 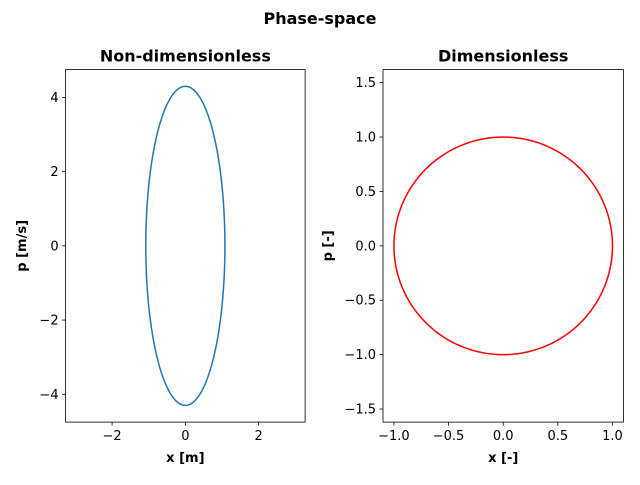 I want to click on left-ytick-label: 4, so click(x=54, y=98).